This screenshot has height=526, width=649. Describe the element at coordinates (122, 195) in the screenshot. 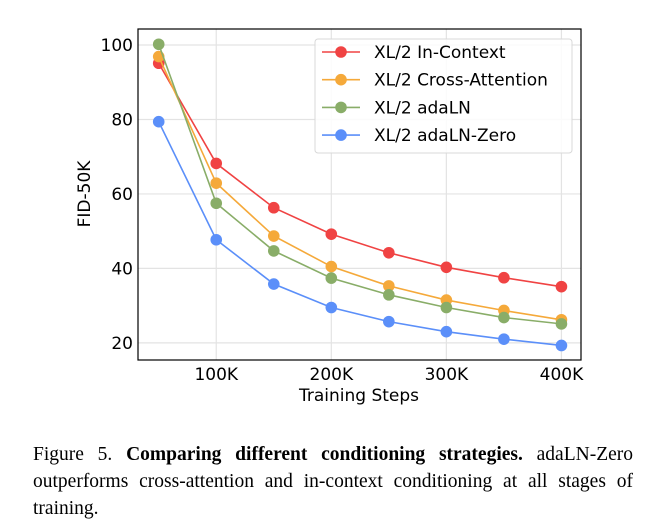

I see `y-tick-label: 60` at that location.